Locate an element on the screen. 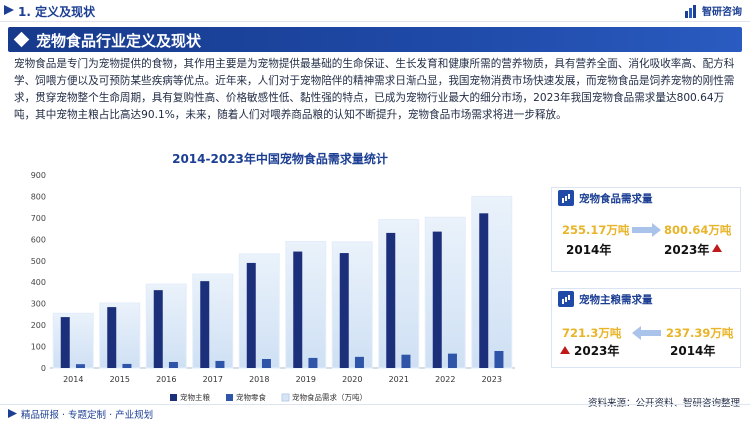 The width and height of the screenshot is (750, 421). y-tick-label: 600 is located at coordinates (38, 239).